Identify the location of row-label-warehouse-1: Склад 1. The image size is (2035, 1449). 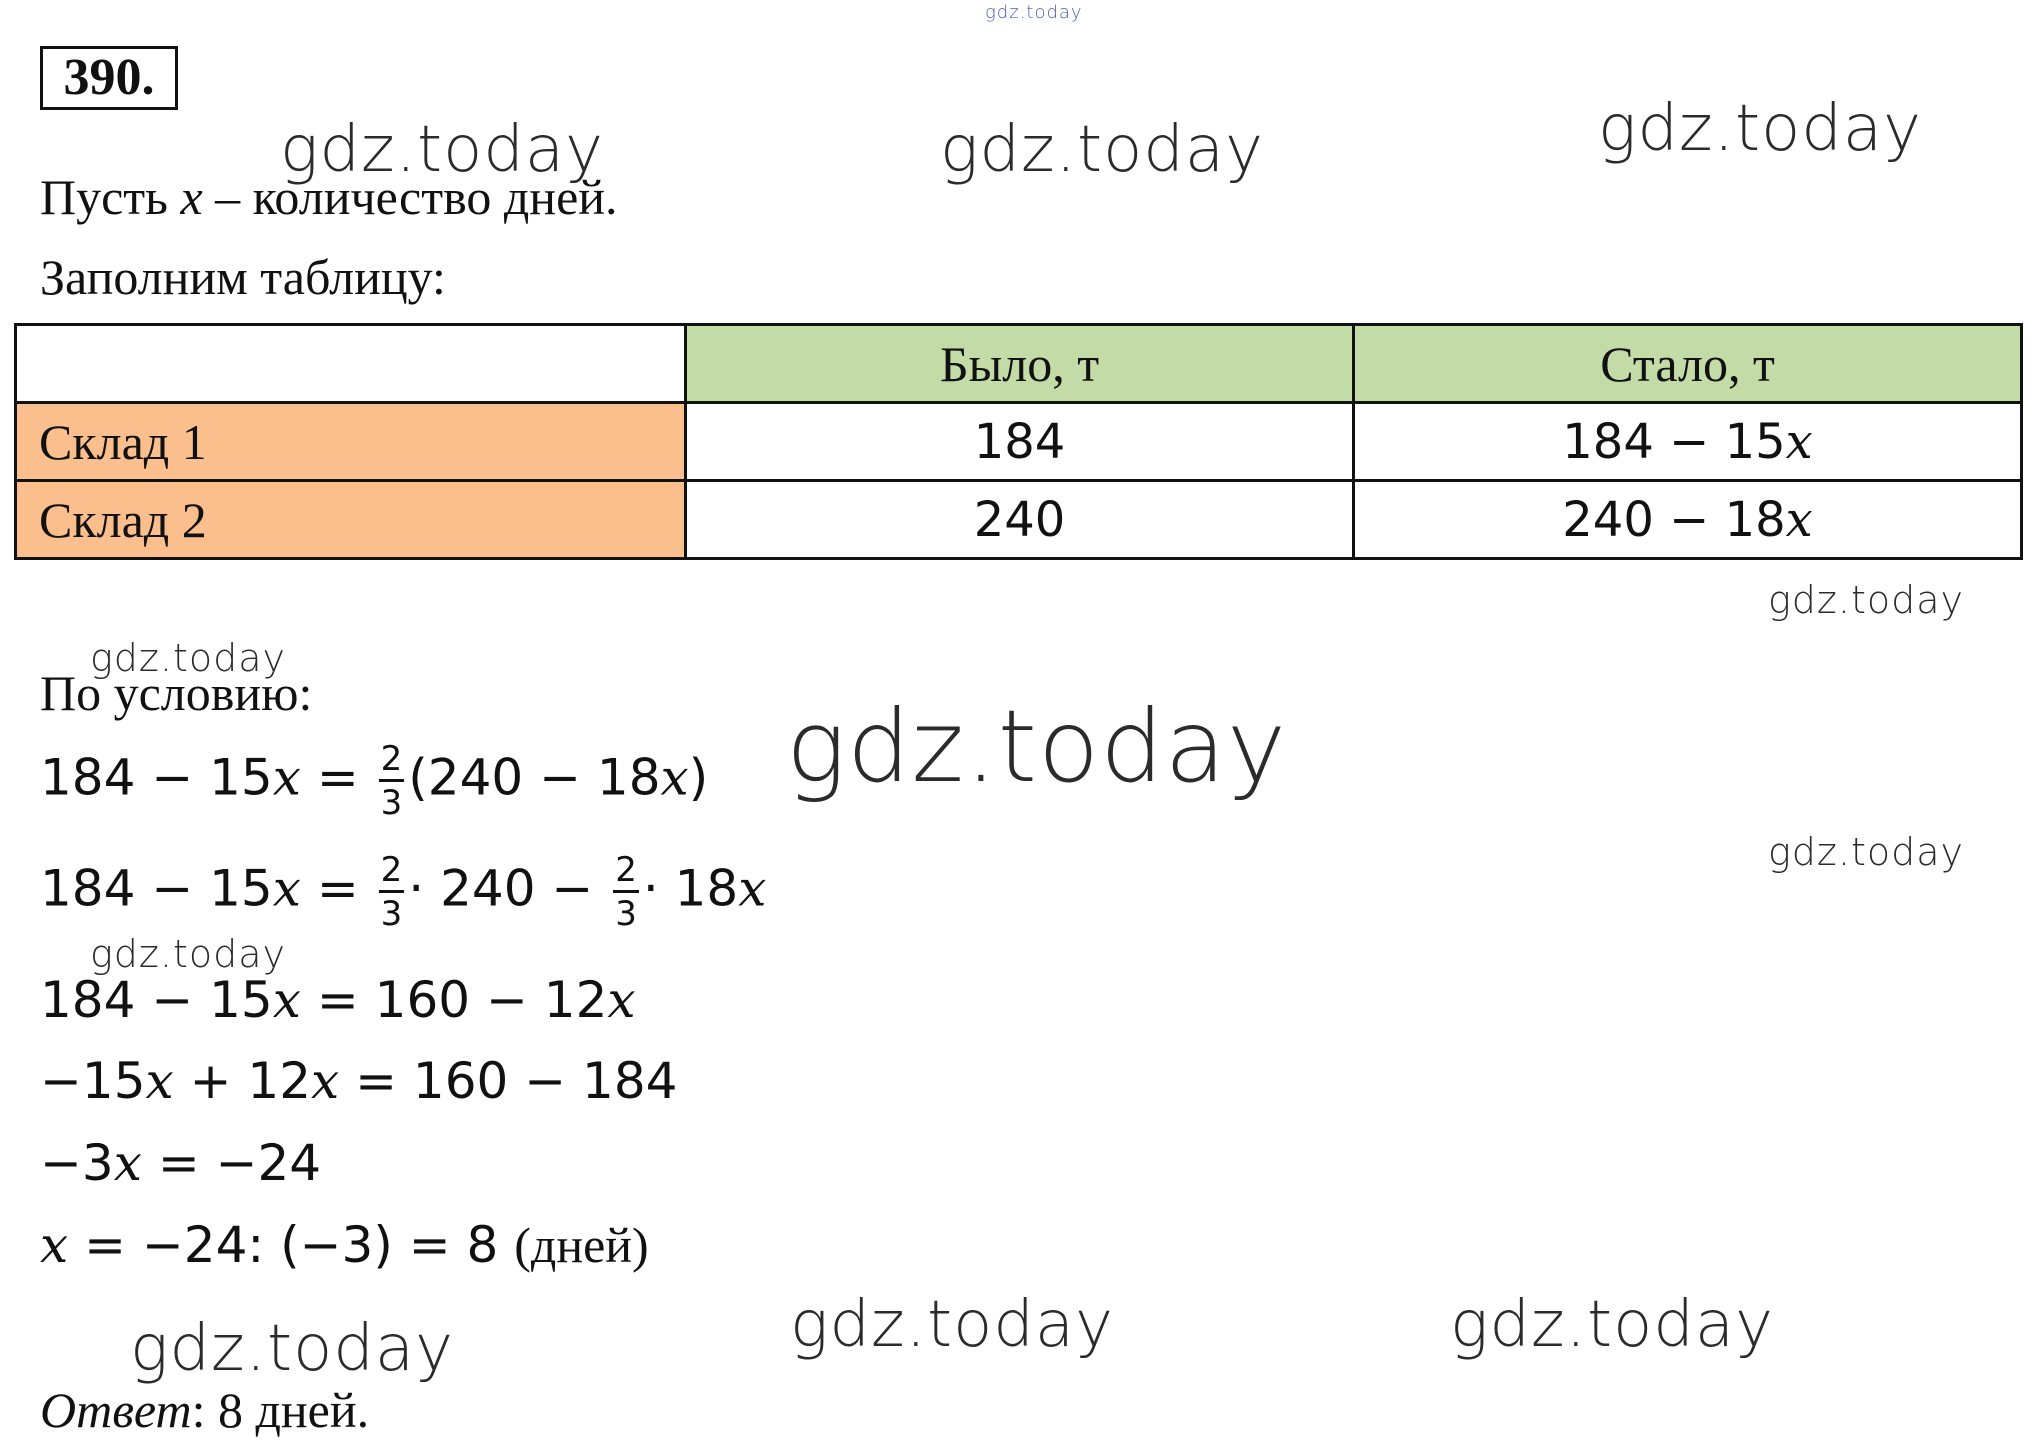
(350, 441).